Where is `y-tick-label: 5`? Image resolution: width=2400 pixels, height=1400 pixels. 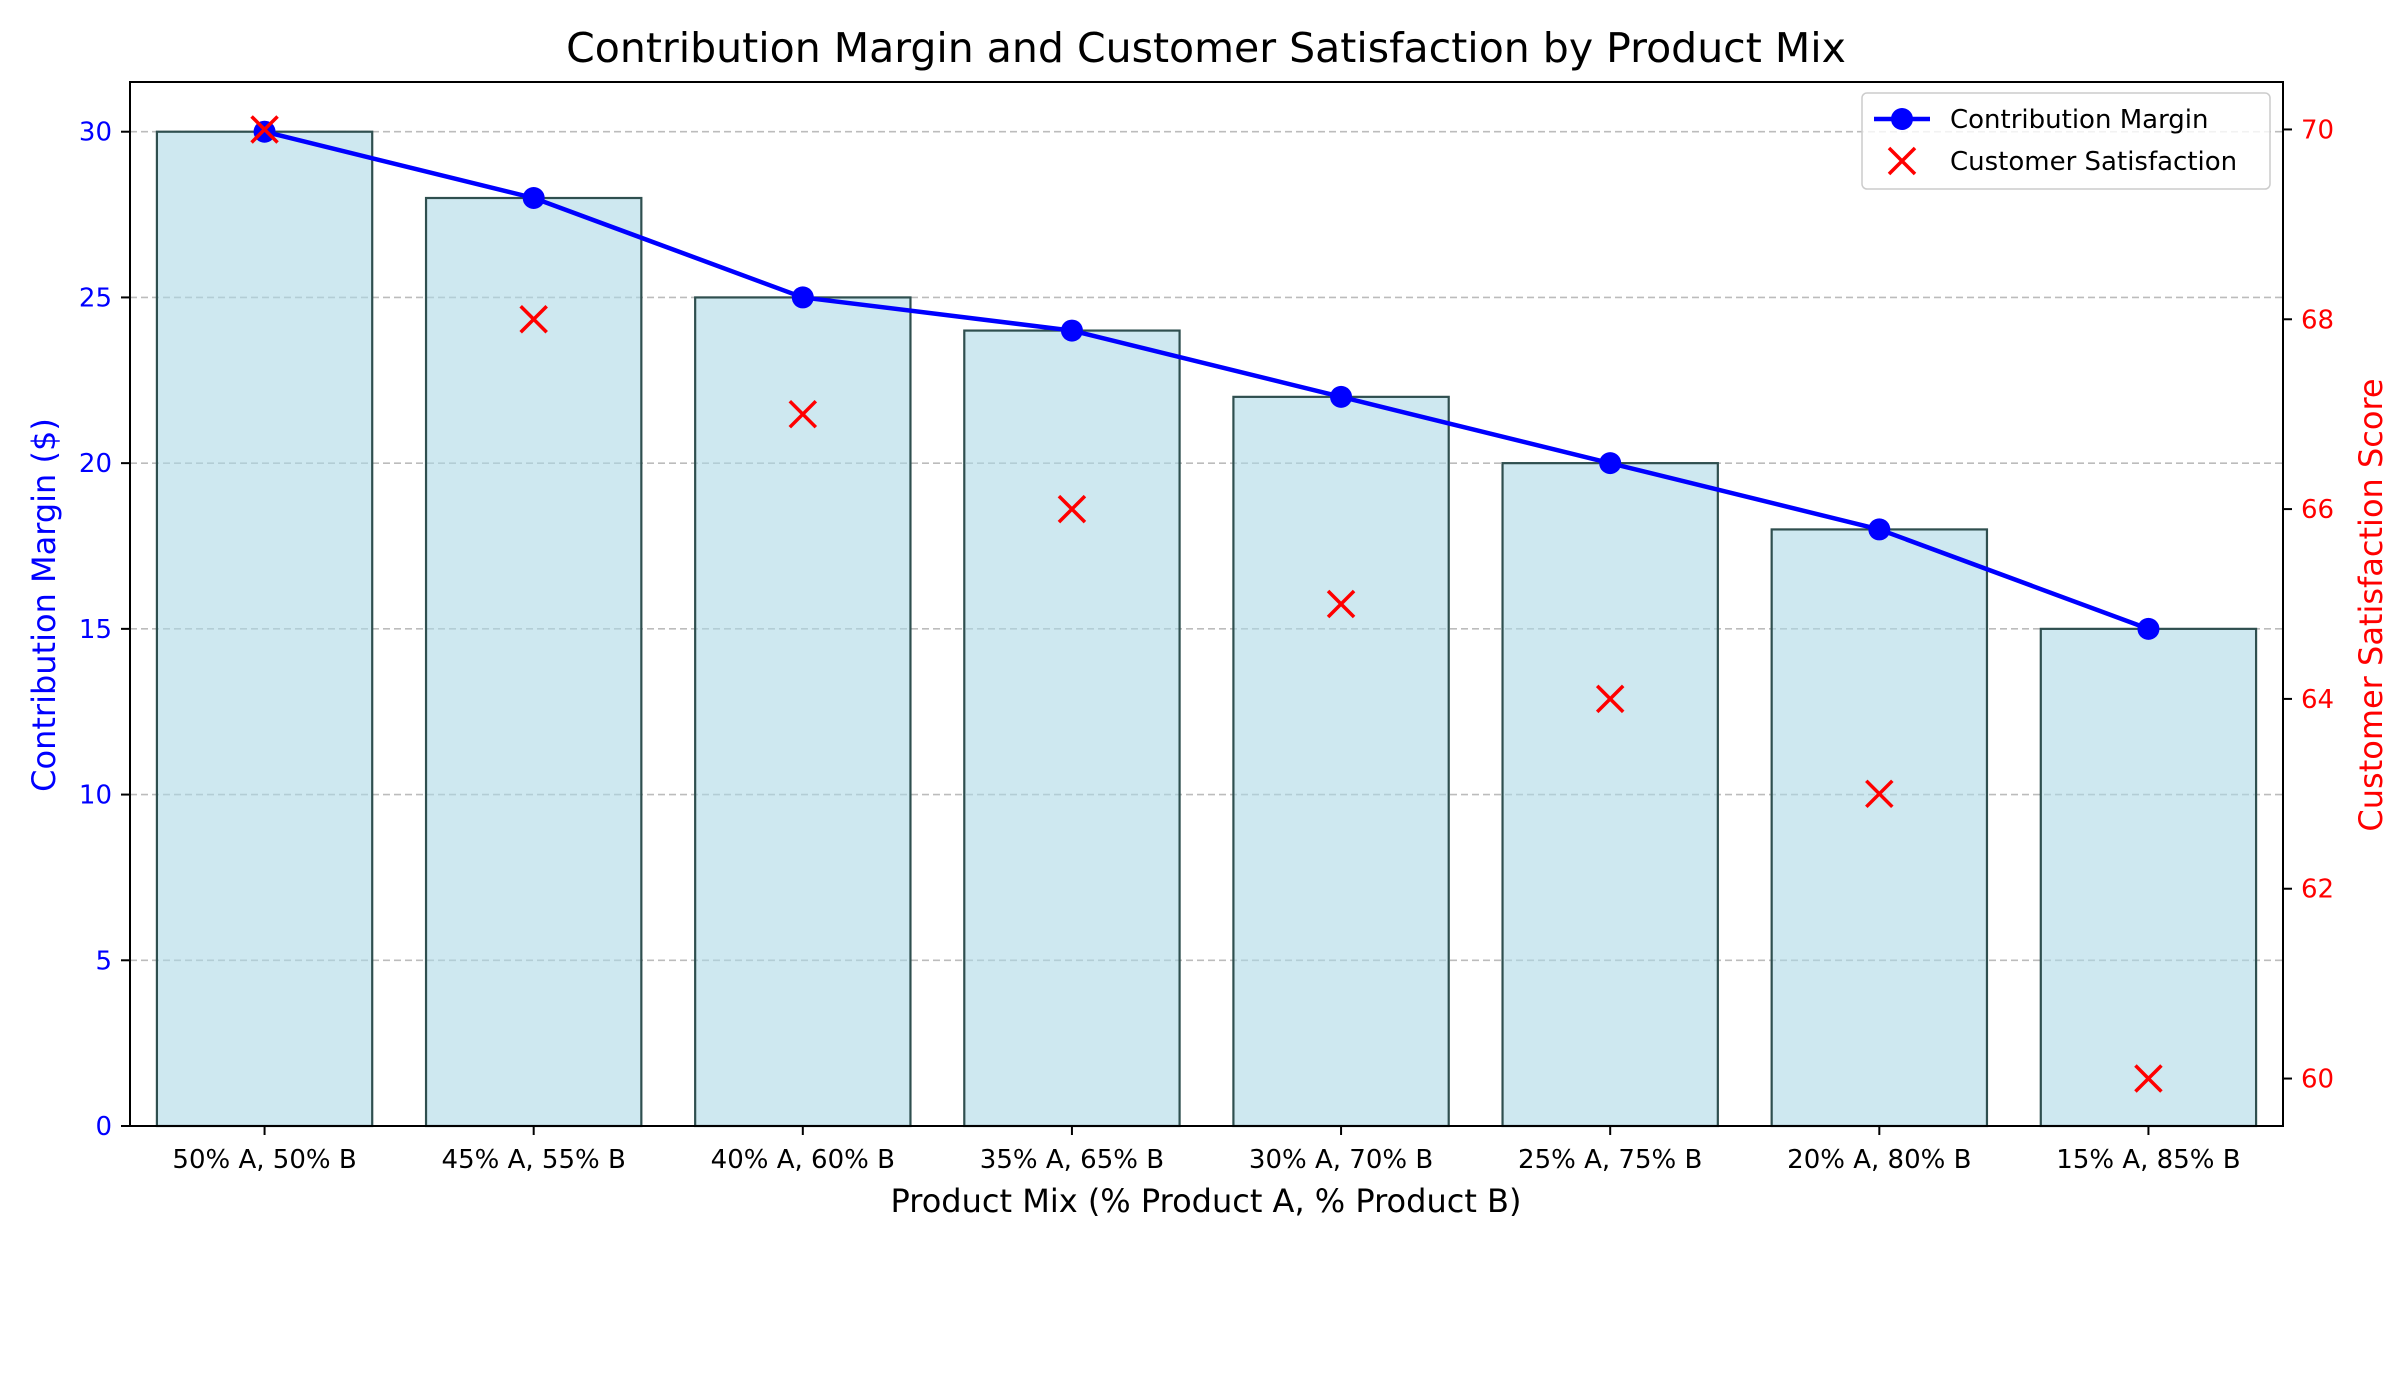
y-tick-label: 5 is located at coordinates (103, 961).